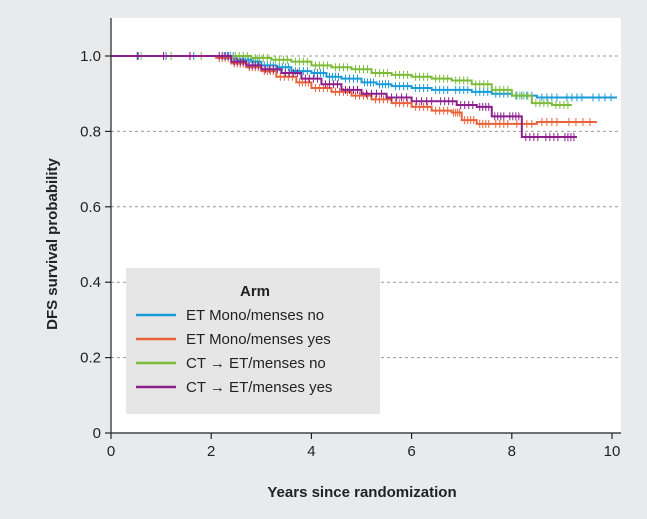  What do you see at coordinates (258, 339) in the screenshot?
I see `legend-label-2: ET Mono/menses yes` at bounding box center [258, 339].